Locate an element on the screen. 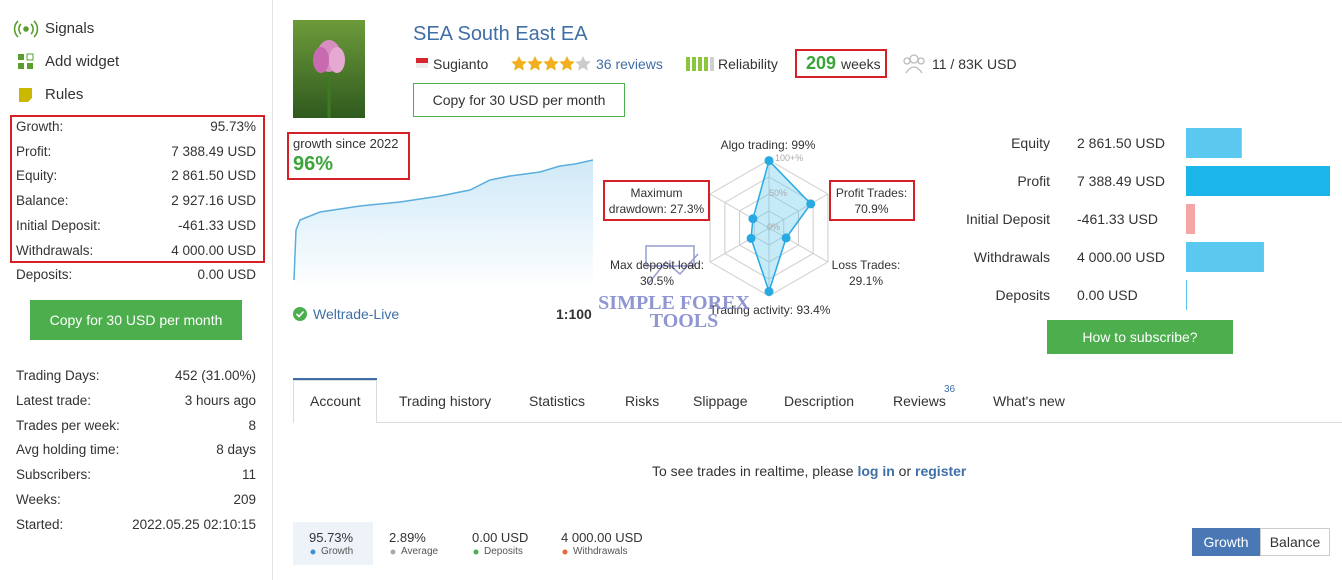 This screenshot has width=1342, height=580. tab: Trading history is located at coordinates (445, 401).